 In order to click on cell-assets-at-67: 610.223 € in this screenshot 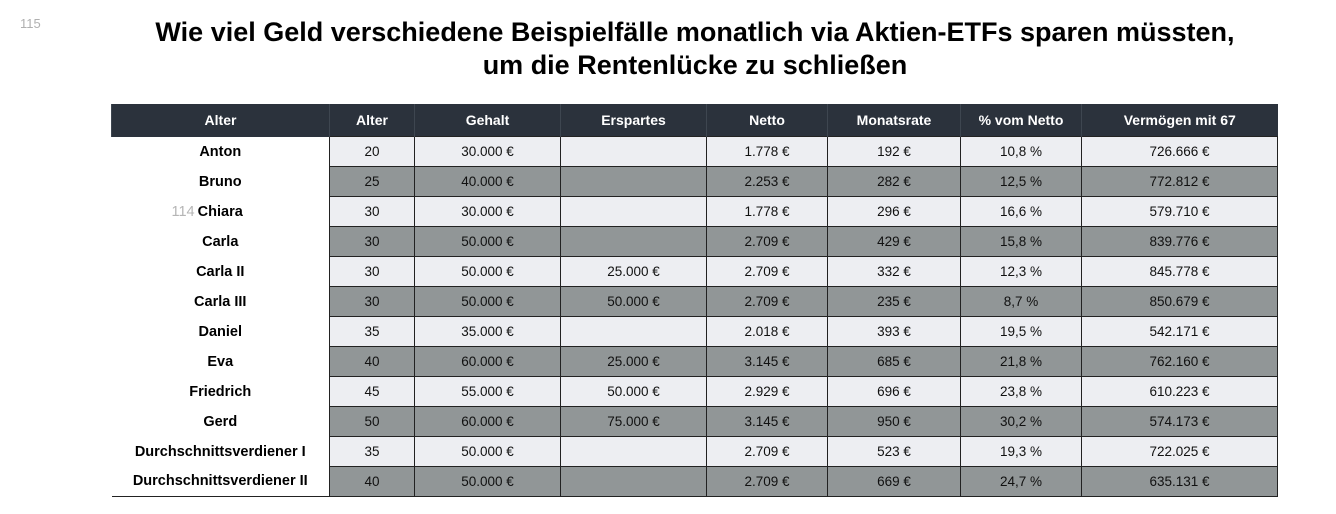, I will do `click(1179, 391)`.